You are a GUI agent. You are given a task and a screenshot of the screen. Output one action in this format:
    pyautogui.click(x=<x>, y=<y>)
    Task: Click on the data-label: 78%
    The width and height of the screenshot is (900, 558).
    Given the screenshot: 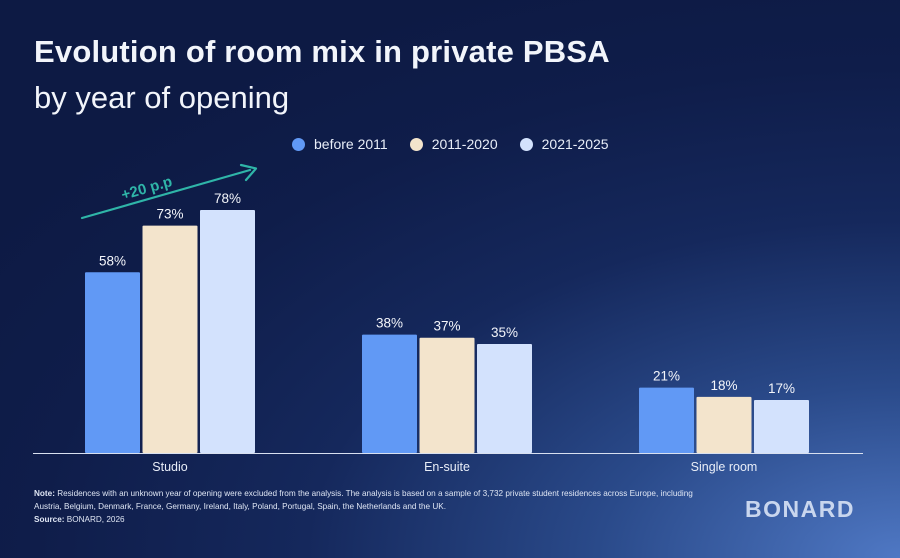 What is the action you would take?
    pyautogui.click(x=227, y=198)
    